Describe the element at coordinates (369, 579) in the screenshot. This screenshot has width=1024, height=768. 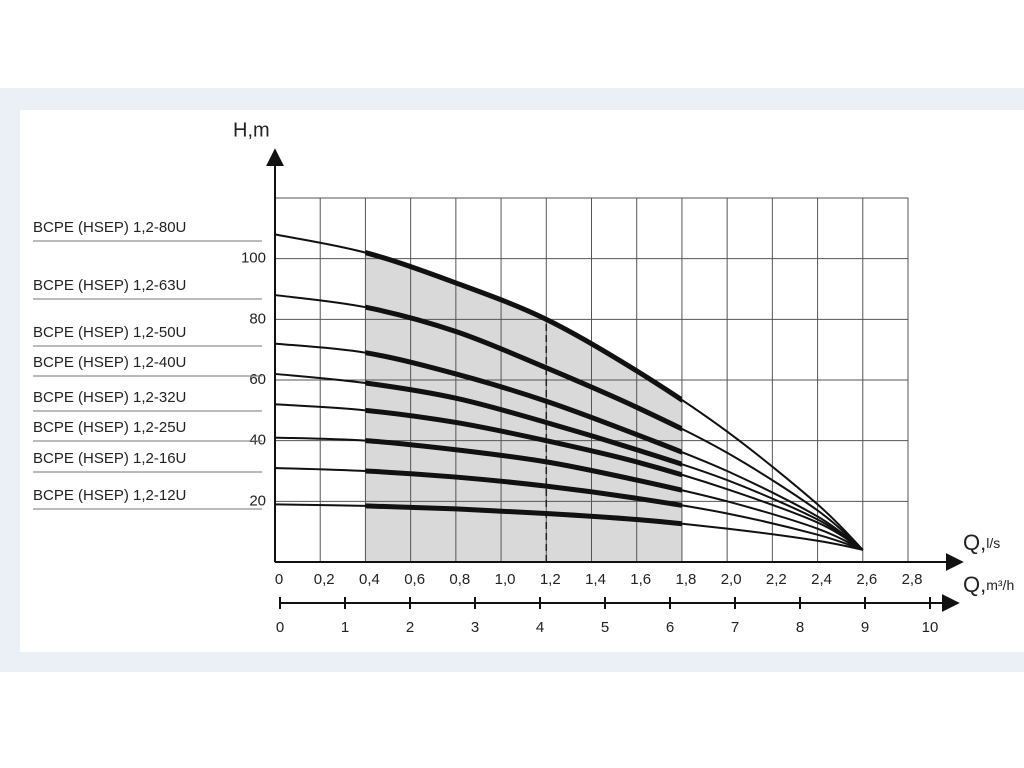
I see `x-tick-label: 0,4` at that location.